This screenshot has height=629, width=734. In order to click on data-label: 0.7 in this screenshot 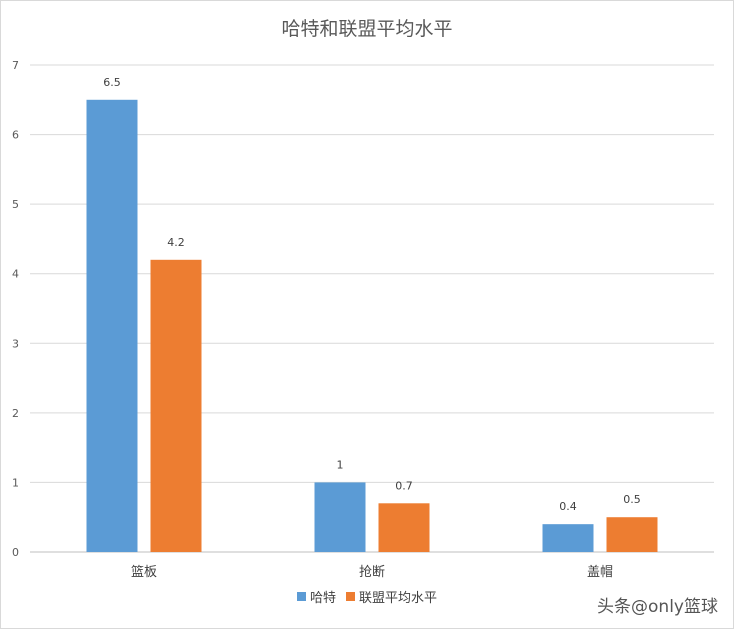, I will do `click(404, 485)`.